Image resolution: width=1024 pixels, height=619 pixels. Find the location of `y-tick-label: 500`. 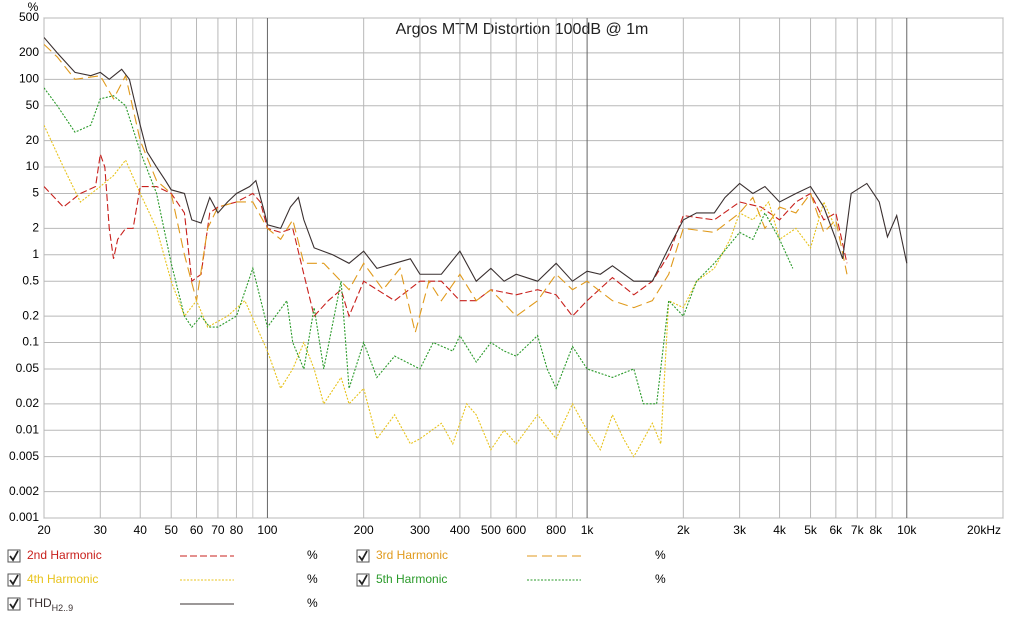

y-tick-label: 500 is located at coordinates (29, 17).